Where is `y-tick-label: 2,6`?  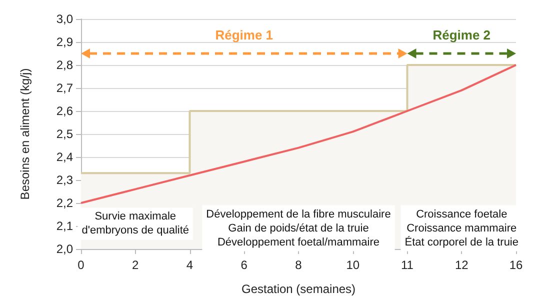
y-tick-label: 2,6 is located at coordinates (65, 111).